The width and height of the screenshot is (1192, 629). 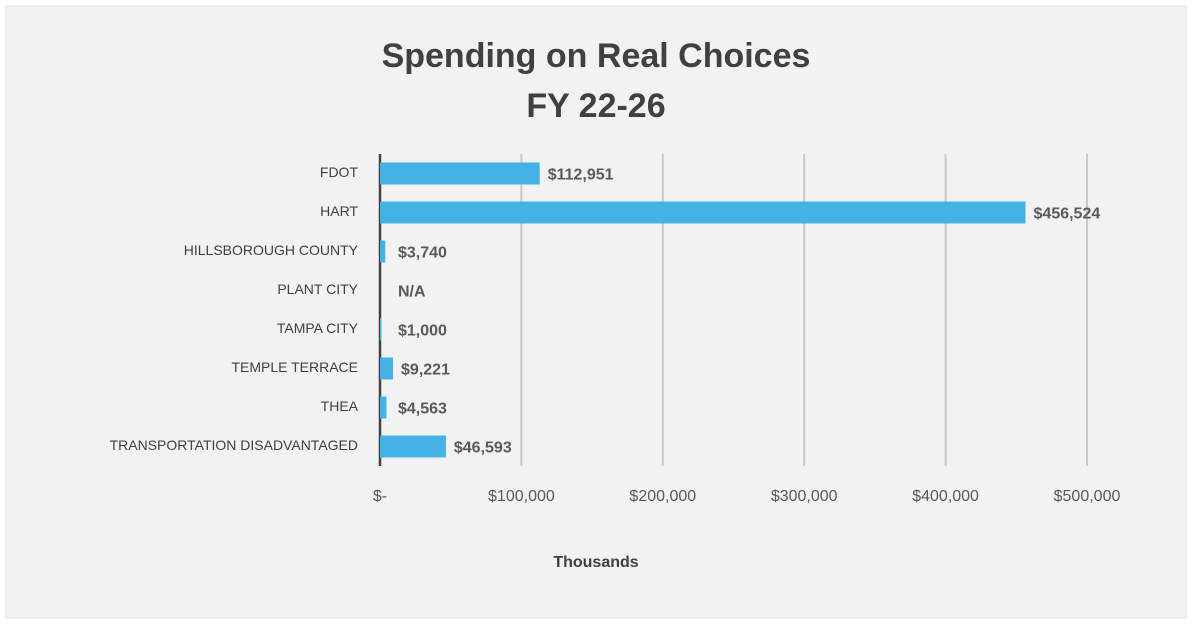 I want to click on data-label: N/A, so click(x=412, y=292).